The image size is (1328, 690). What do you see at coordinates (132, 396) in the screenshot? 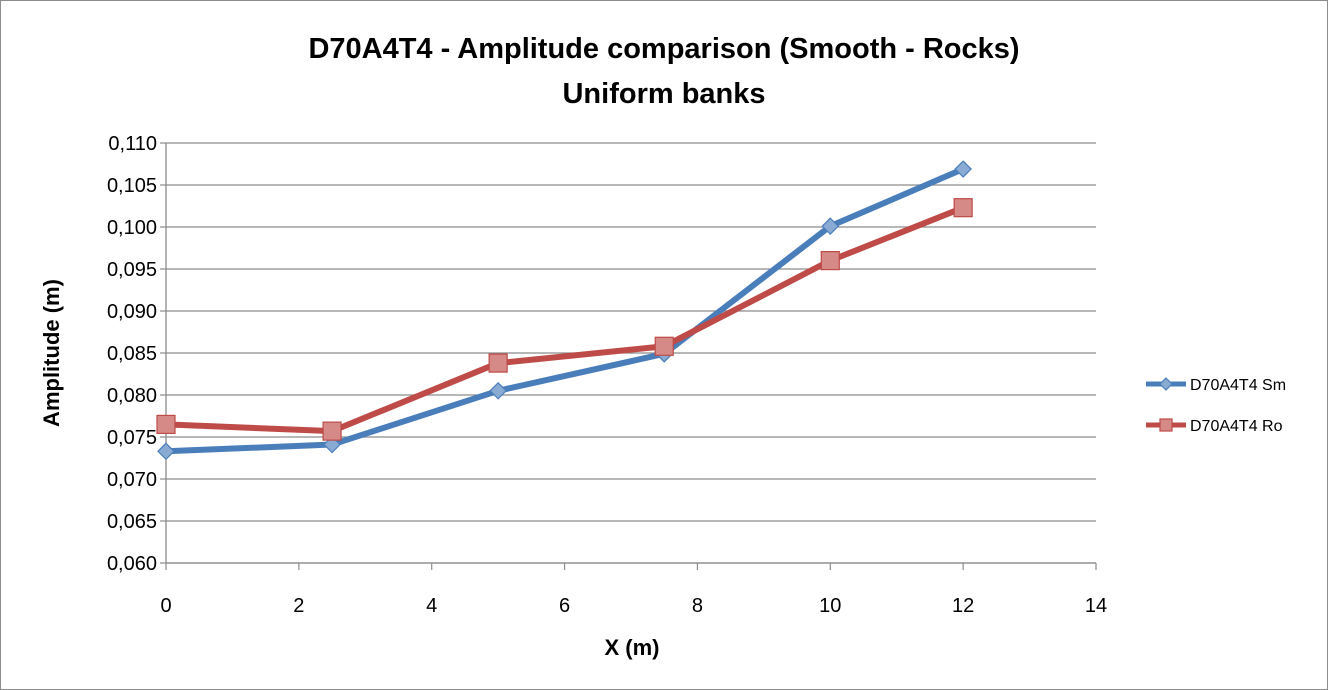
I see `y-tick-label: 0,080` at bounding box center [132, 396].